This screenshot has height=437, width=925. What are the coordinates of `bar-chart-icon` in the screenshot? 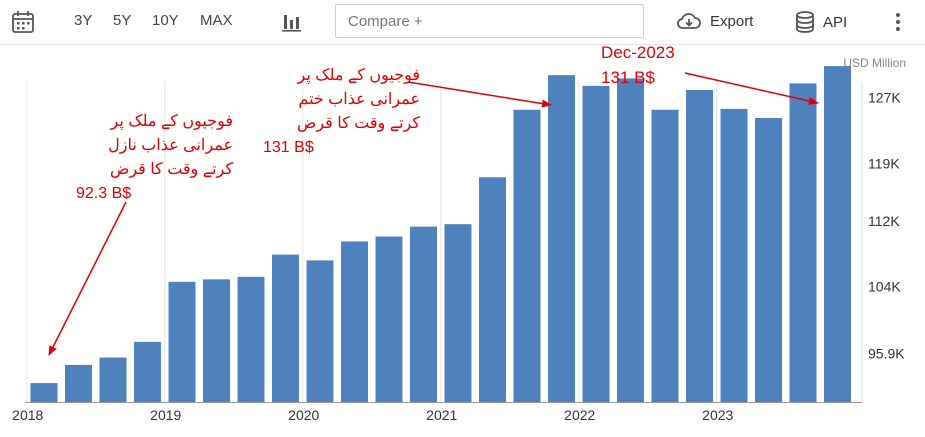 It's located at (292, 22).